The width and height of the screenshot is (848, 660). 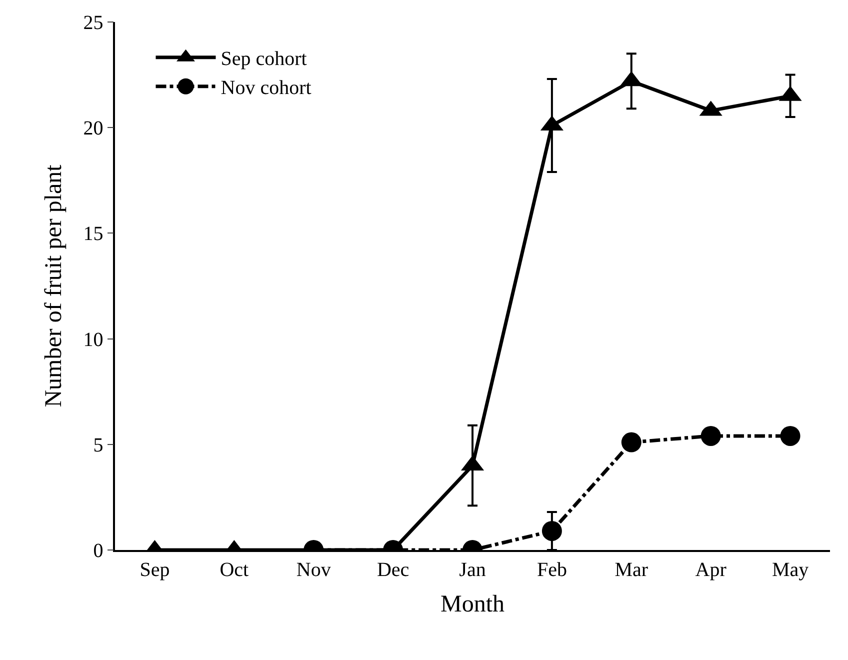 I want to click on x-axis-title: Month, so click(x=472, y=605).